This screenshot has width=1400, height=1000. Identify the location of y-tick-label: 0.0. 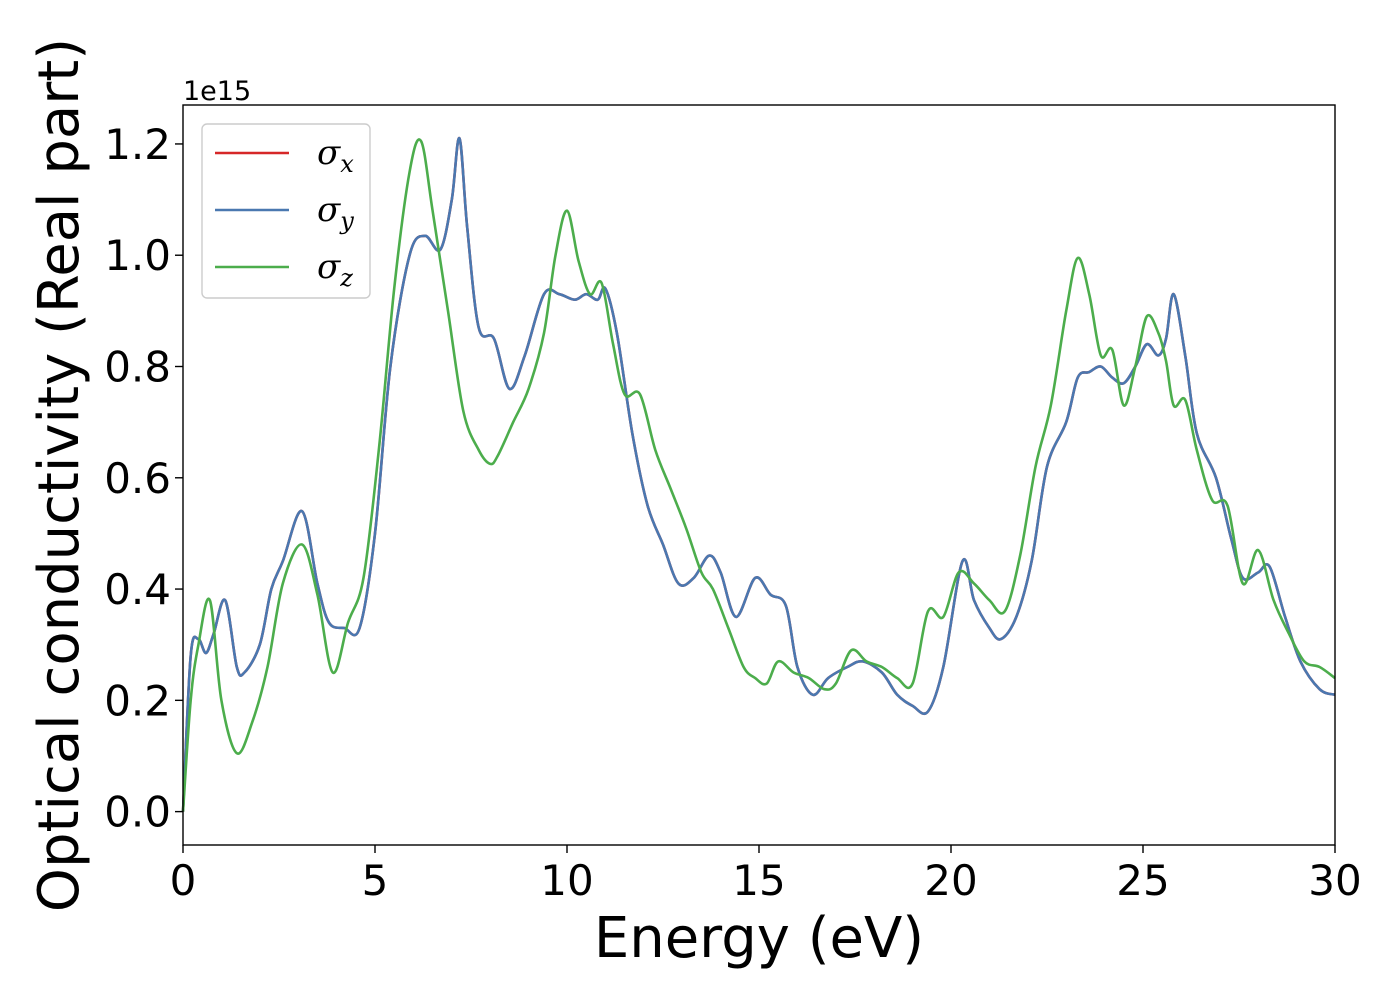
(137, 812).